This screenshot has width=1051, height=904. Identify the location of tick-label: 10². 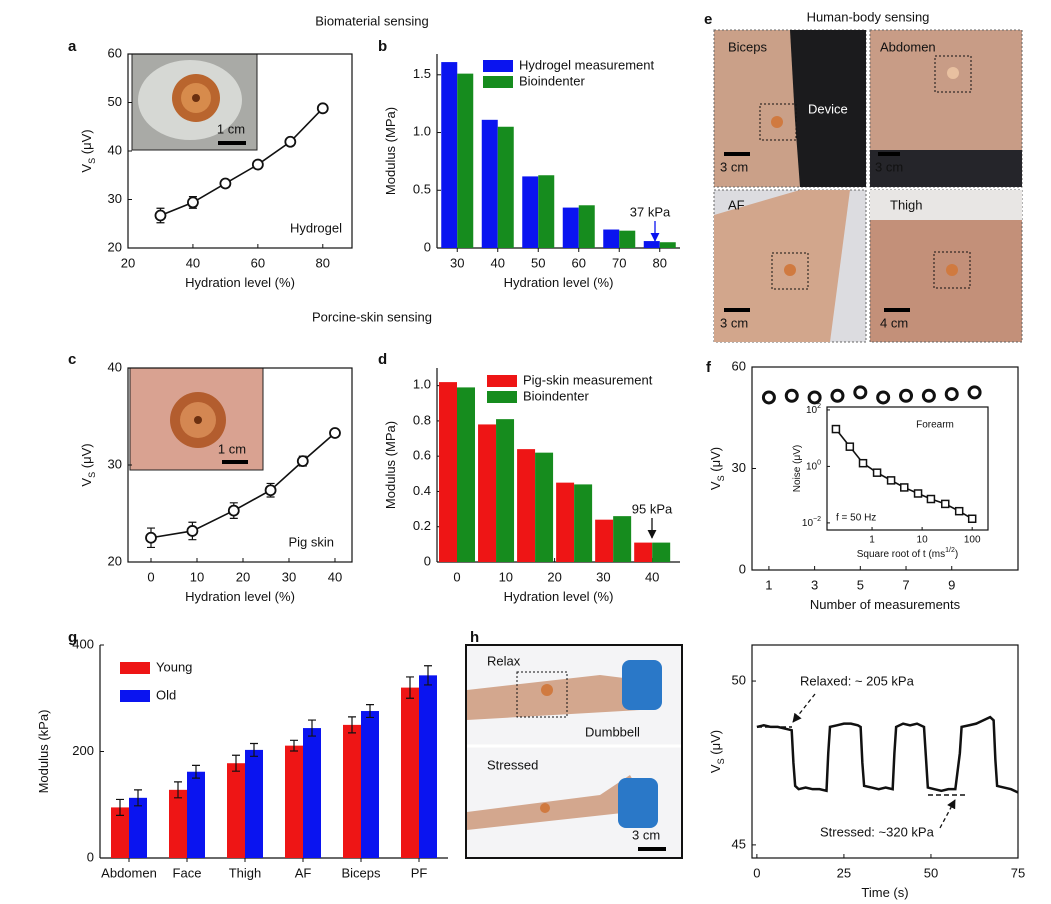
(813, 409).